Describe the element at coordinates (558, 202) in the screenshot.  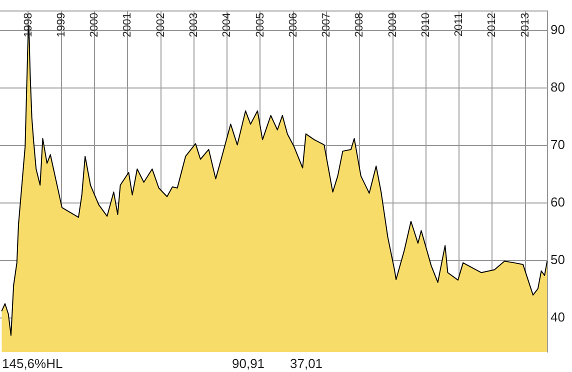
I see `y-tick-label: 60` at that location.